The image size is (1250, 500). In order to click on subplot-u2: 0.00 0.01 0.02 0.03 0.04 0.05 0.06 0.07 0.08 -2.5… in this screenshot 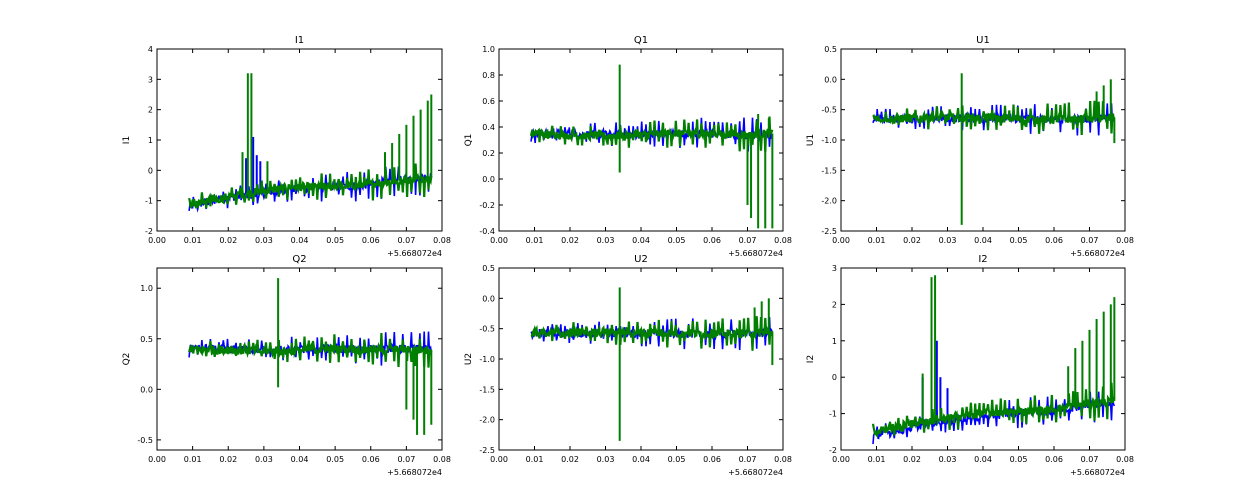, I will do `click(628, 365)`.